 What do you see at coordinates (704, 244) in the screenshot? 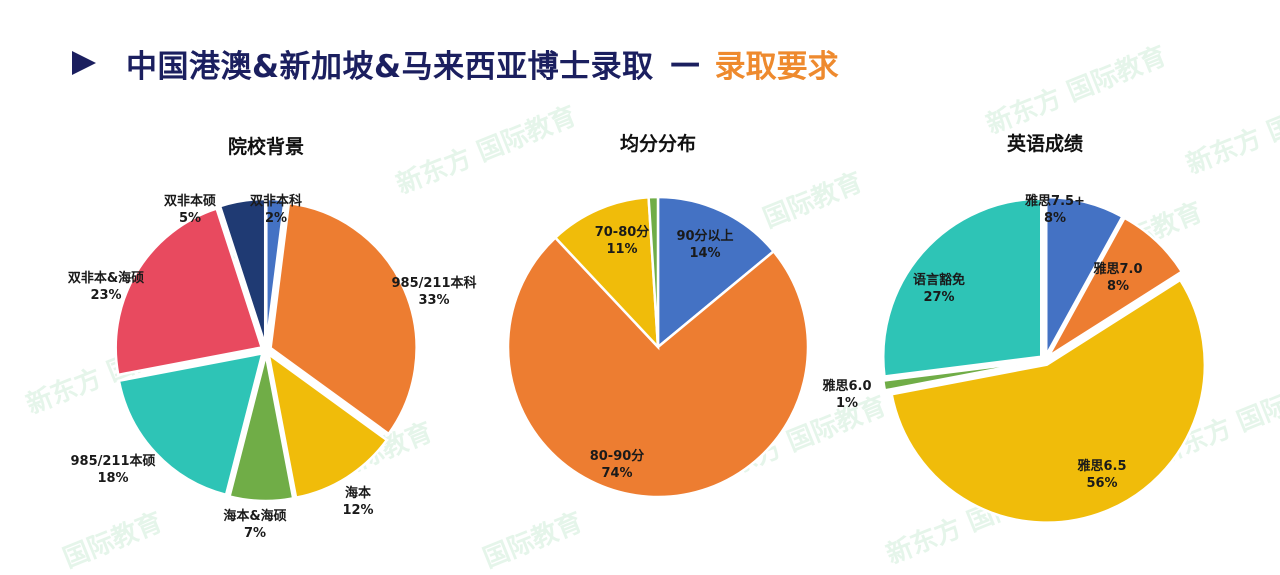
I see `slice-label: 90分以上 14%` at bounding box center [704, 244].